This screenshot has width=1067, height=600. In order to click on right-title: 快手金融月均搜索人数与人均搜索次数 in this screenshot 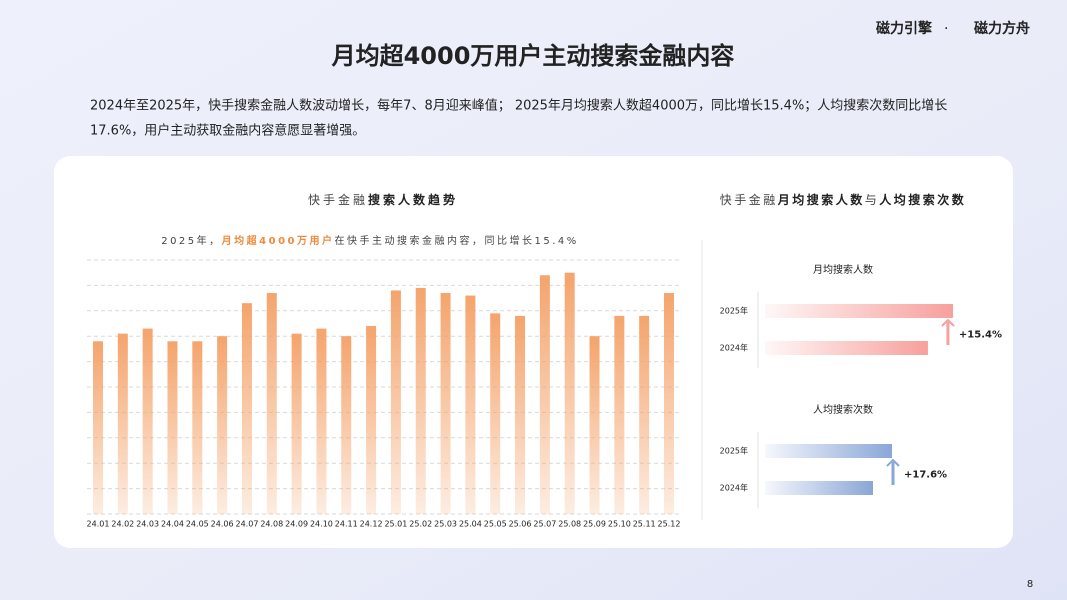, I will do `click(843, 199)`.